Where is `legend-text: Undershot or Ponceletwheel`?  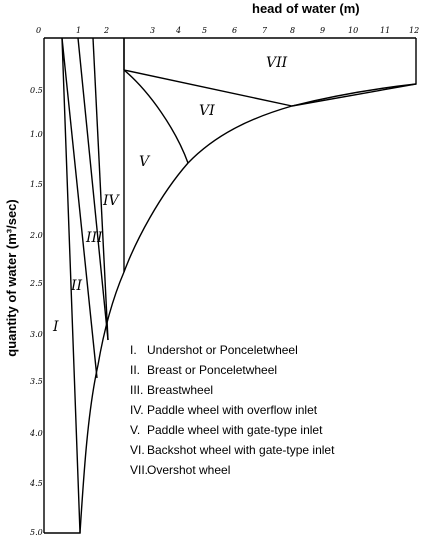
legend-text: Undershot or Ponceletwheel is located at coordinates (222, 350).